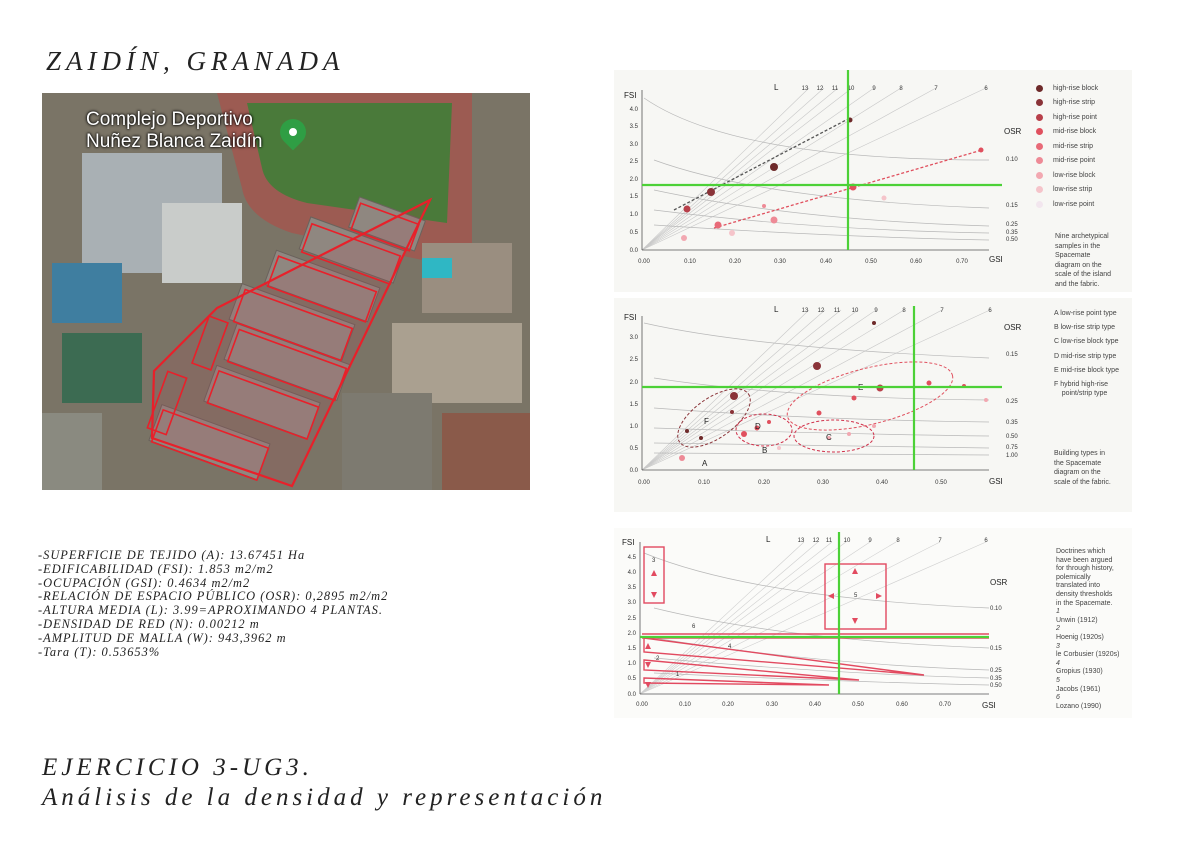 This screenshot has height=842, width=1191. Describe the element at coordinates (989, 705) in the screenshot. I see `gsi-axis-label: GSI` at that location.